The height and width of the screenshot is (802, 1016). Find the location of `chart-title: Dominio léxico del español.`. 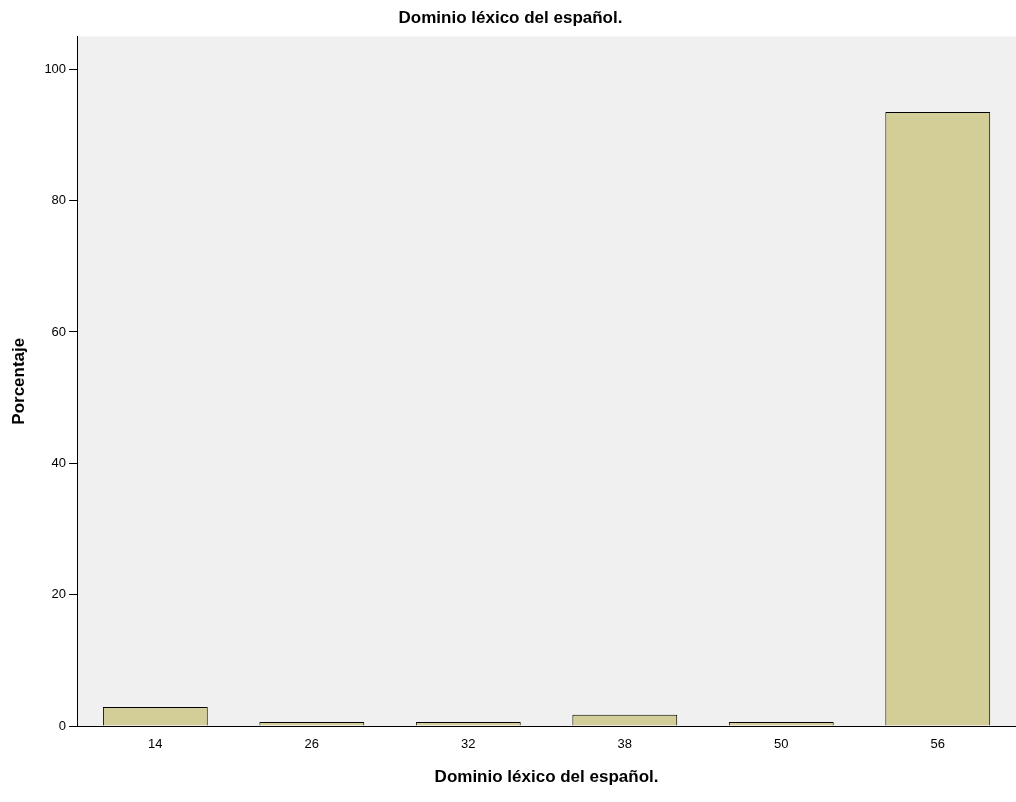

chart-title: Dominio léxico del español. is located at coordinates (510, 17).